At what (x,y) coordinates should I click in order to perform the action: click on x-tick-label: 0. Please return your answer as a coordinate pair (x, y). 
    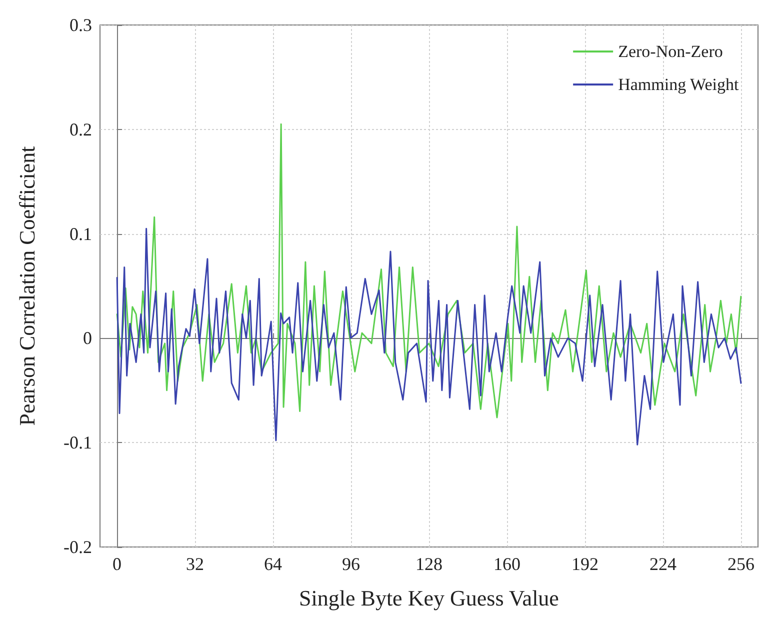
    Looking at the image, I should click on (117, 564).